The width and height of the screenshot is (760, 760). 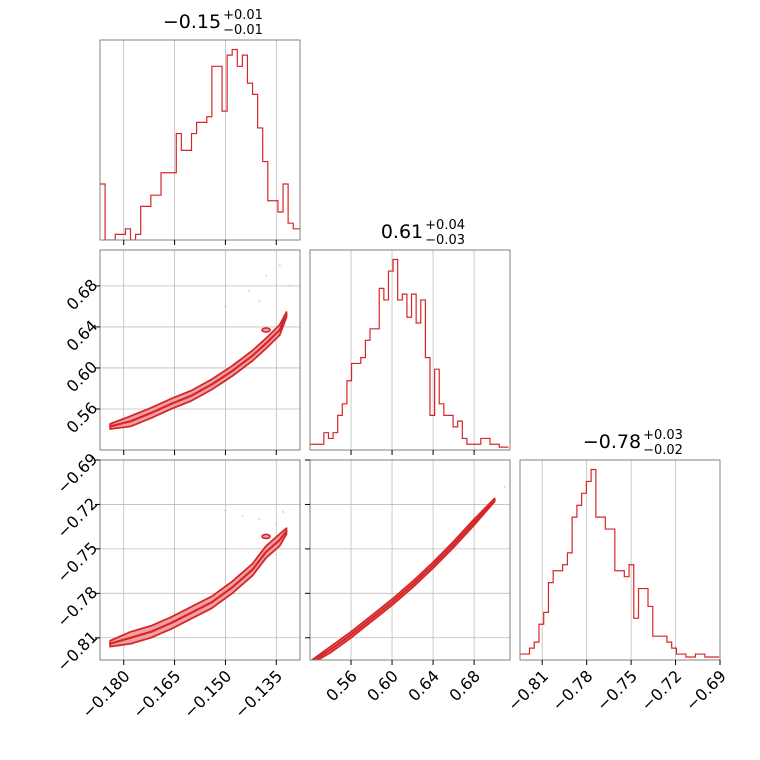 I want to click on title-lower-p1: −0.03, so click(x=445, y=240).